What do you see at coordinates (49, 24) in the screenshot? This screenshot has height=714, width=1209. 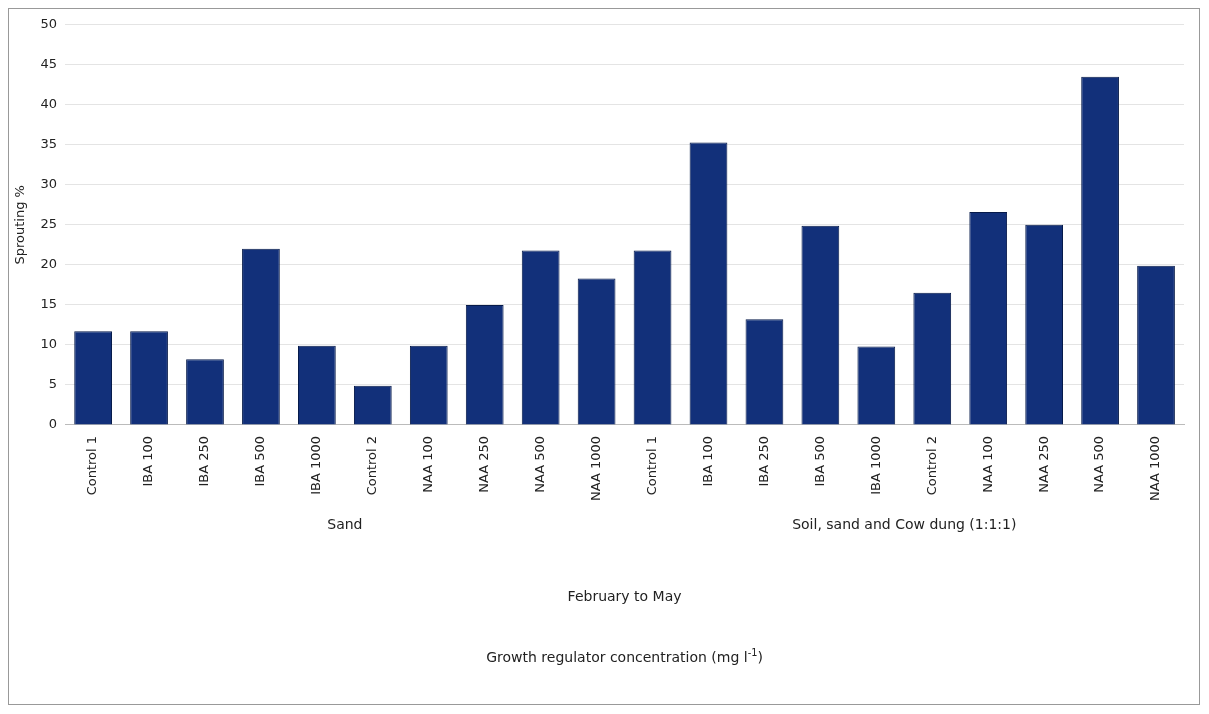 I see `y-tick-label: 50` at bounding box center [49, 24].